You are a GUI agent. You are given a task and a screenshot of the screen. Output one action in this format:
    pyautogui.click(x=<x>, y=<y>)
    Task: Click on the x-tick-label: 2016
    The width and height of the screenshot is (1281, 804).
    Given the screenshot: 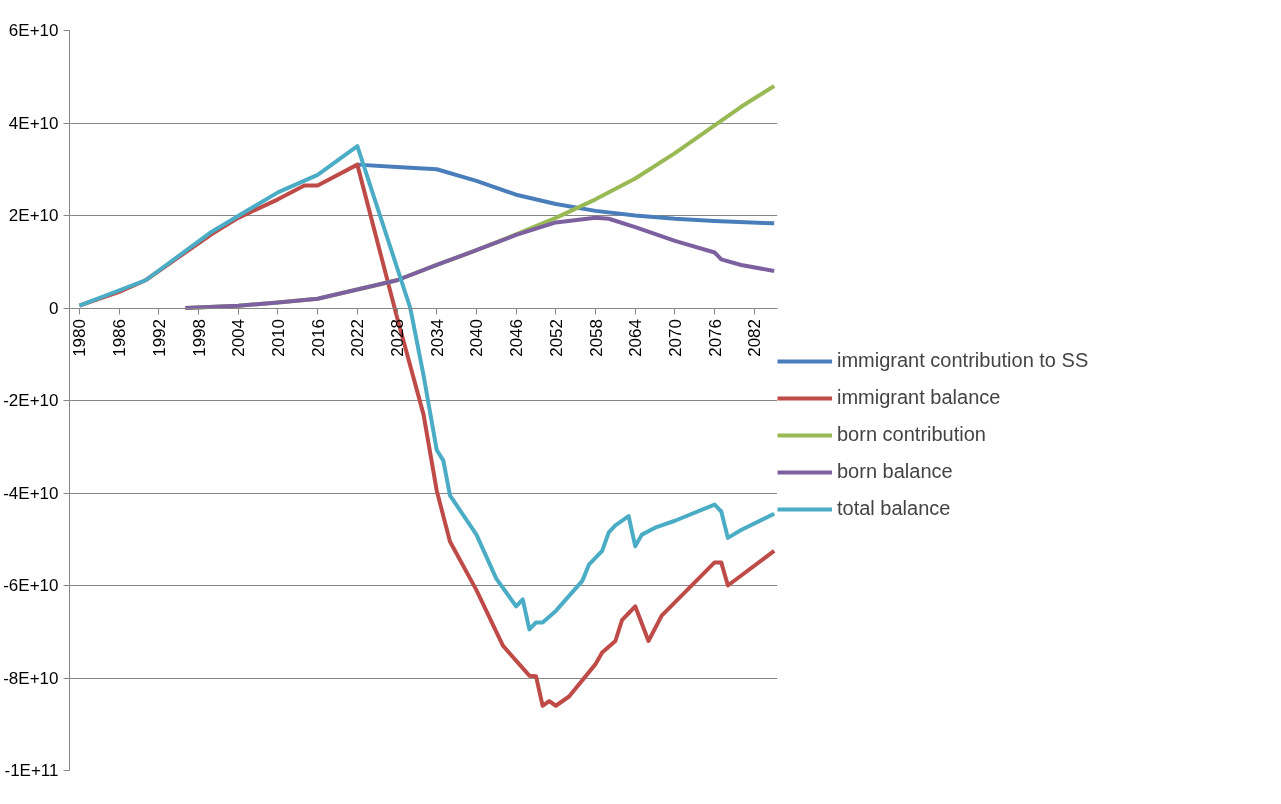 What is the action you would take?
    pyautogui.click(x=318, y=337)
    